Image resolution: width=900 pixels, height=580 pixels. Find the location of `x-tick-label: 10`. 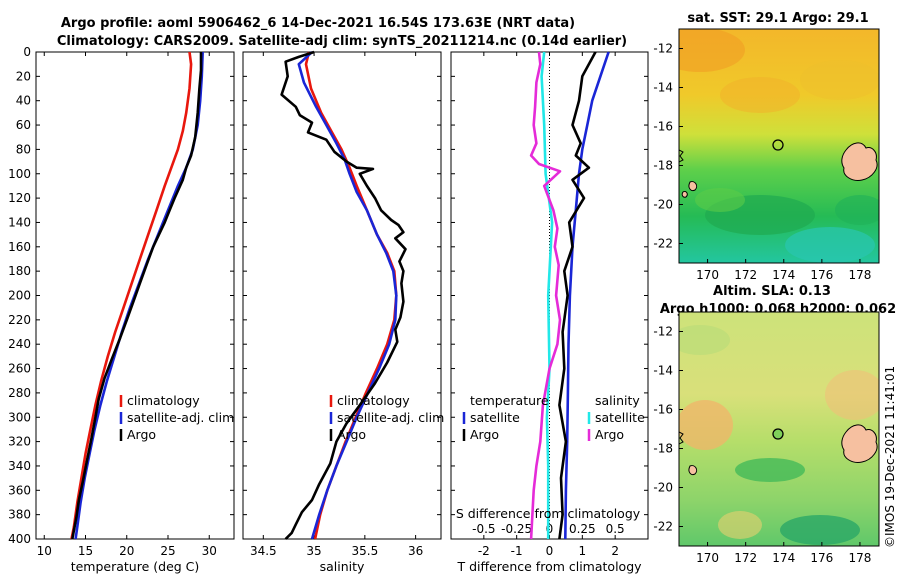

x-tick-label: 10 is located at coordinates (44, 551).